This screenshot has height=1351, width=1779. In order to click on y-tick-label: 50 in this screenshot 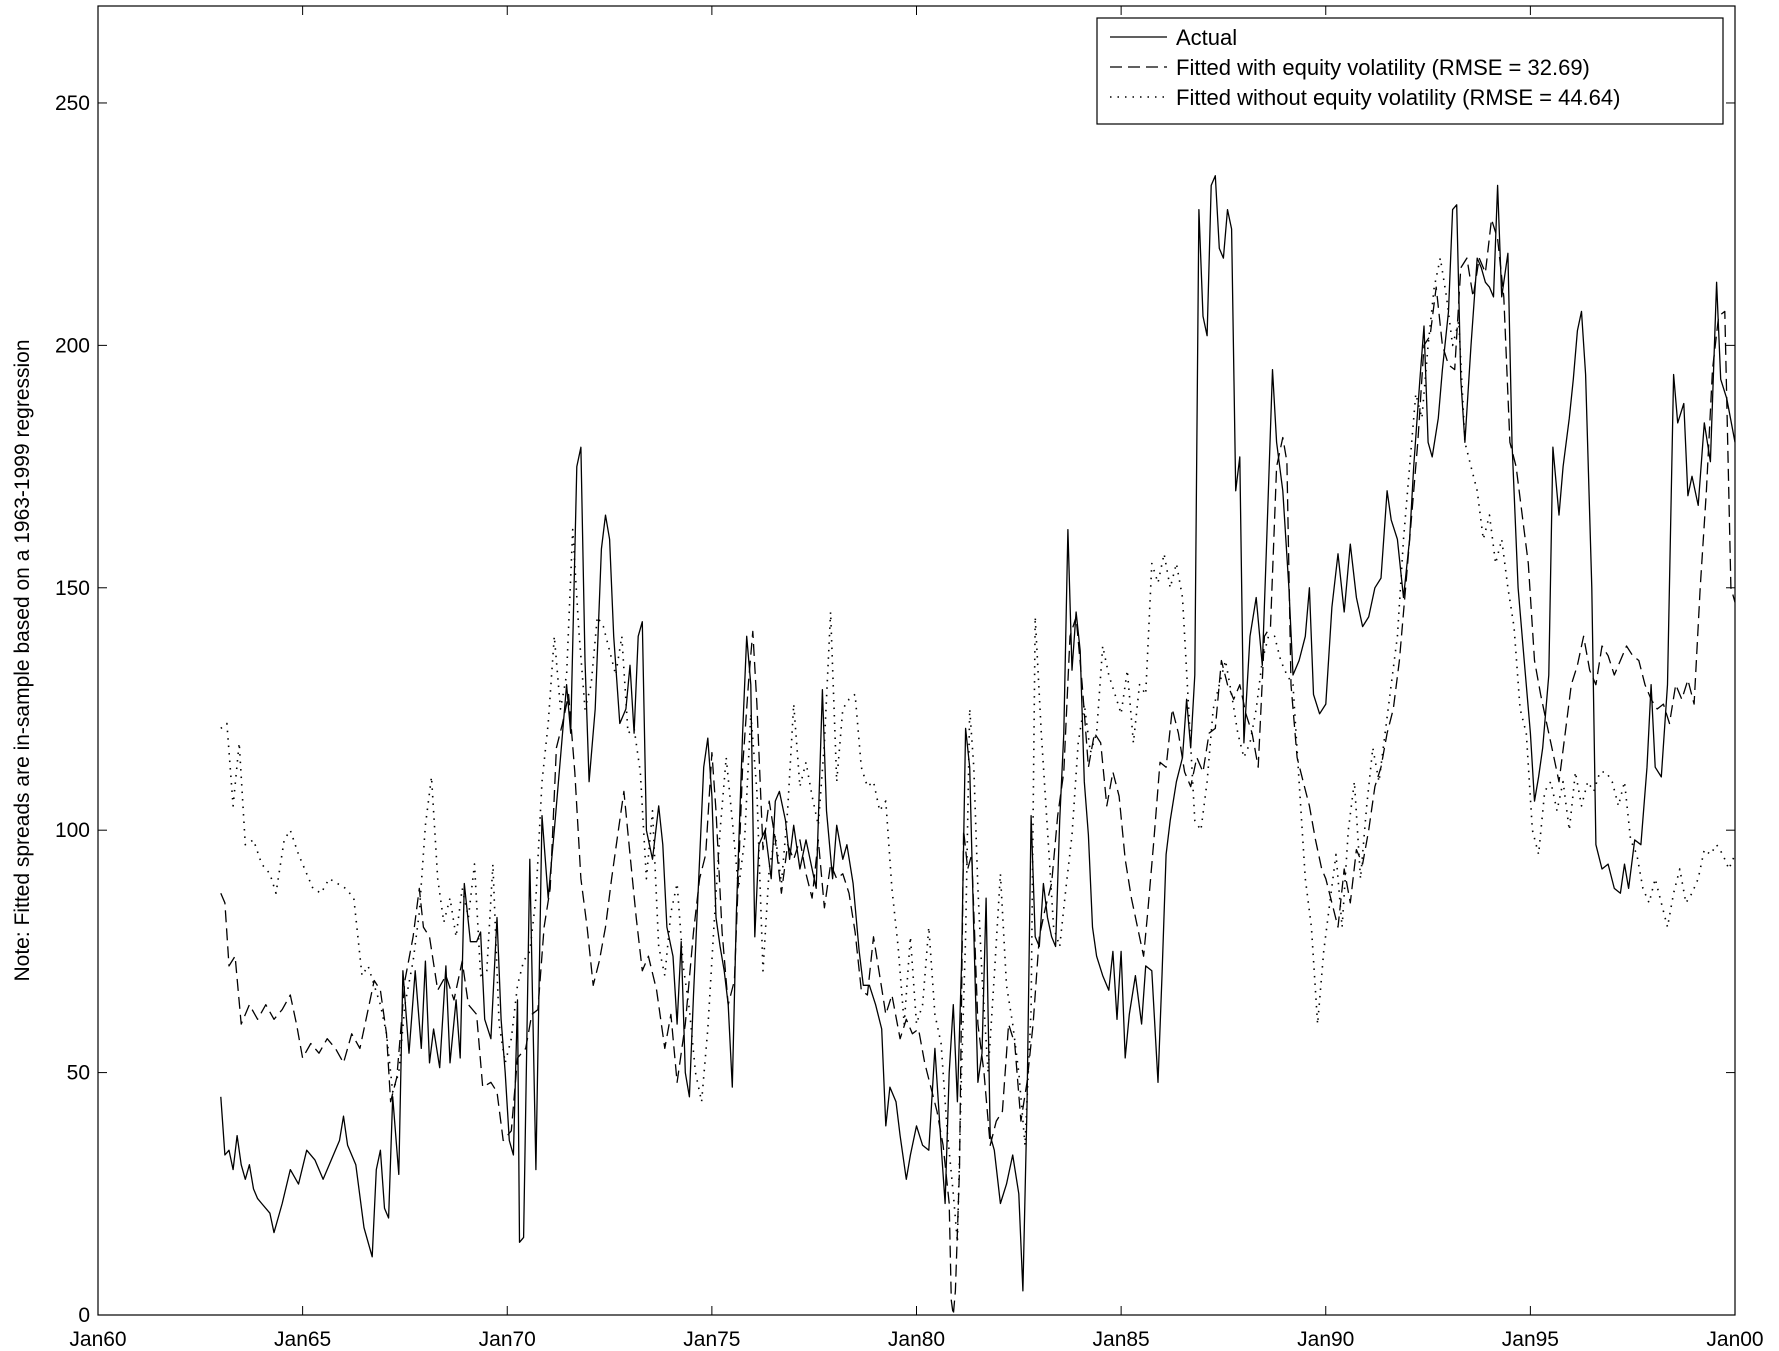, I will do `click(78, 1073)`.